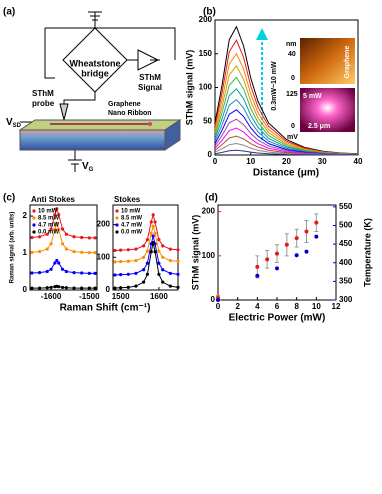 Image resolution: width=382 pixels, height=494 pixels. Describe the element at coordinates (127, 199) in the screenshot. I see `subplot-title: Stokes` at that location.